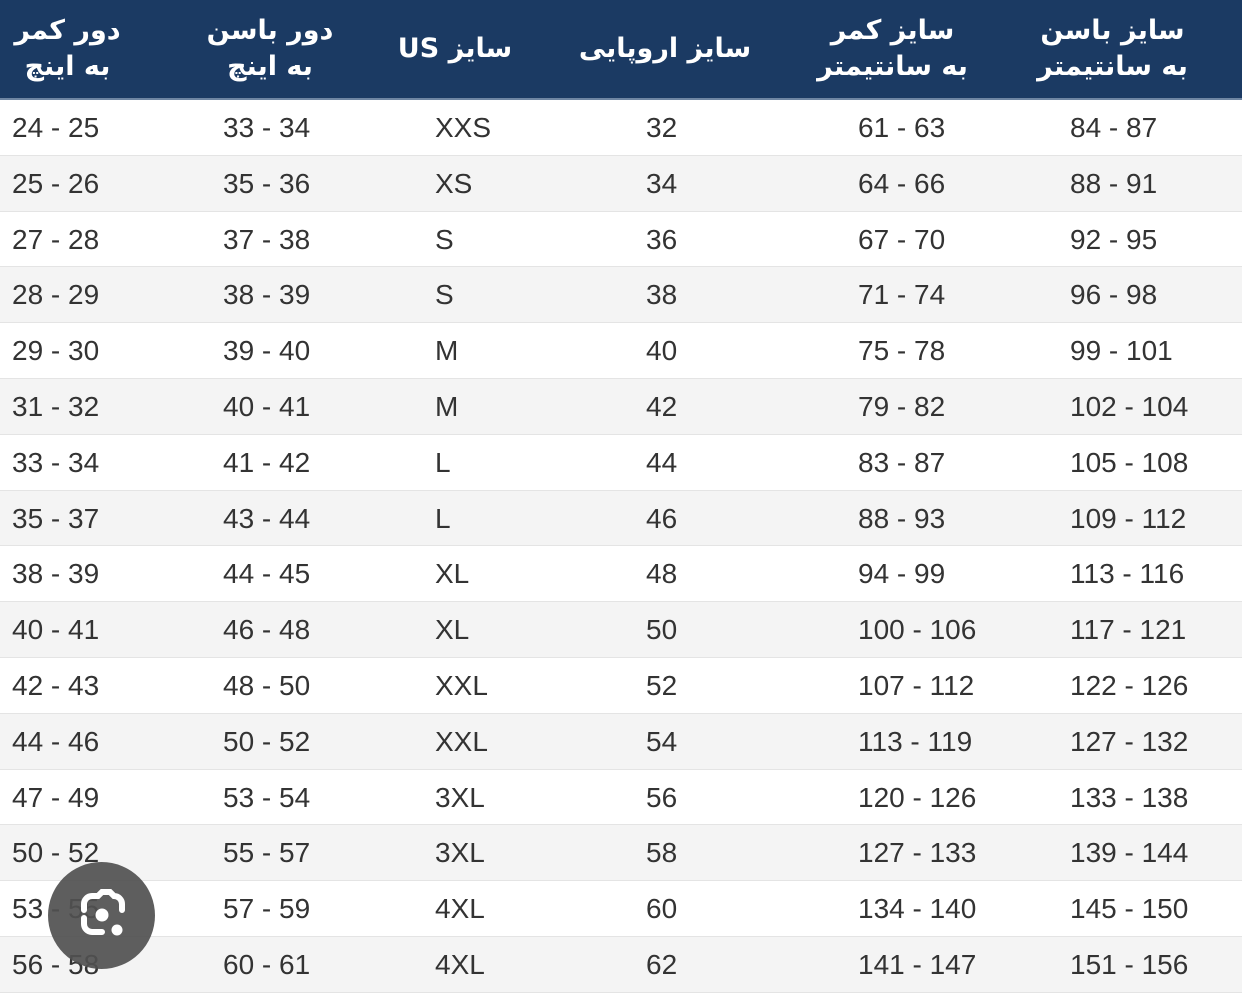  Describe the element at coordinates (621, 351) in the screenshot. I see `table-row: 29 - 30 39 - 40 M 40 75 - 78 99 - 101` at that location.